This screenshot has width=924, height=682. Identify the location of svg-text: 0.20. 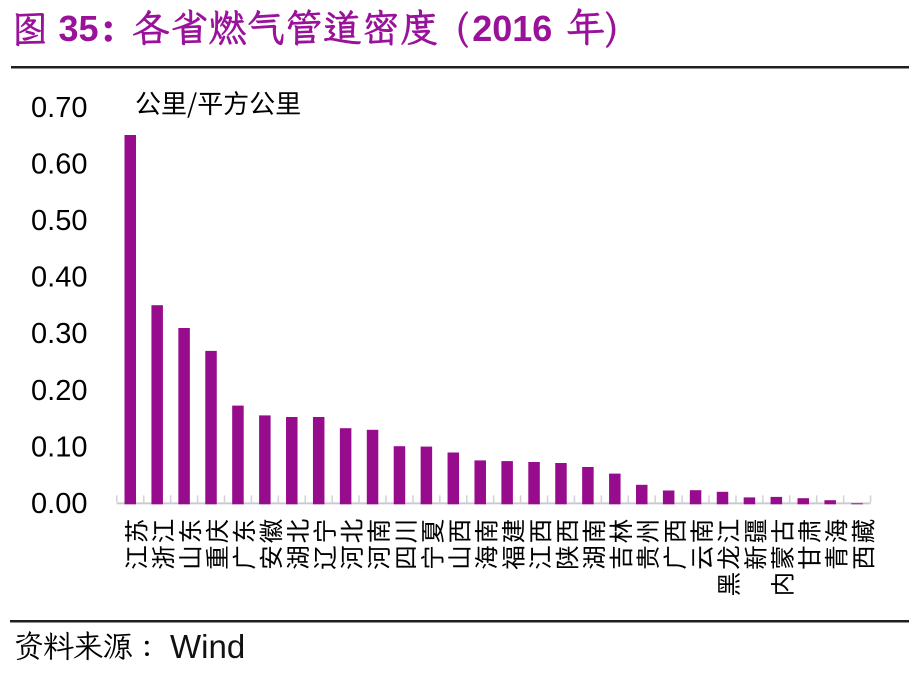
(59, 391).